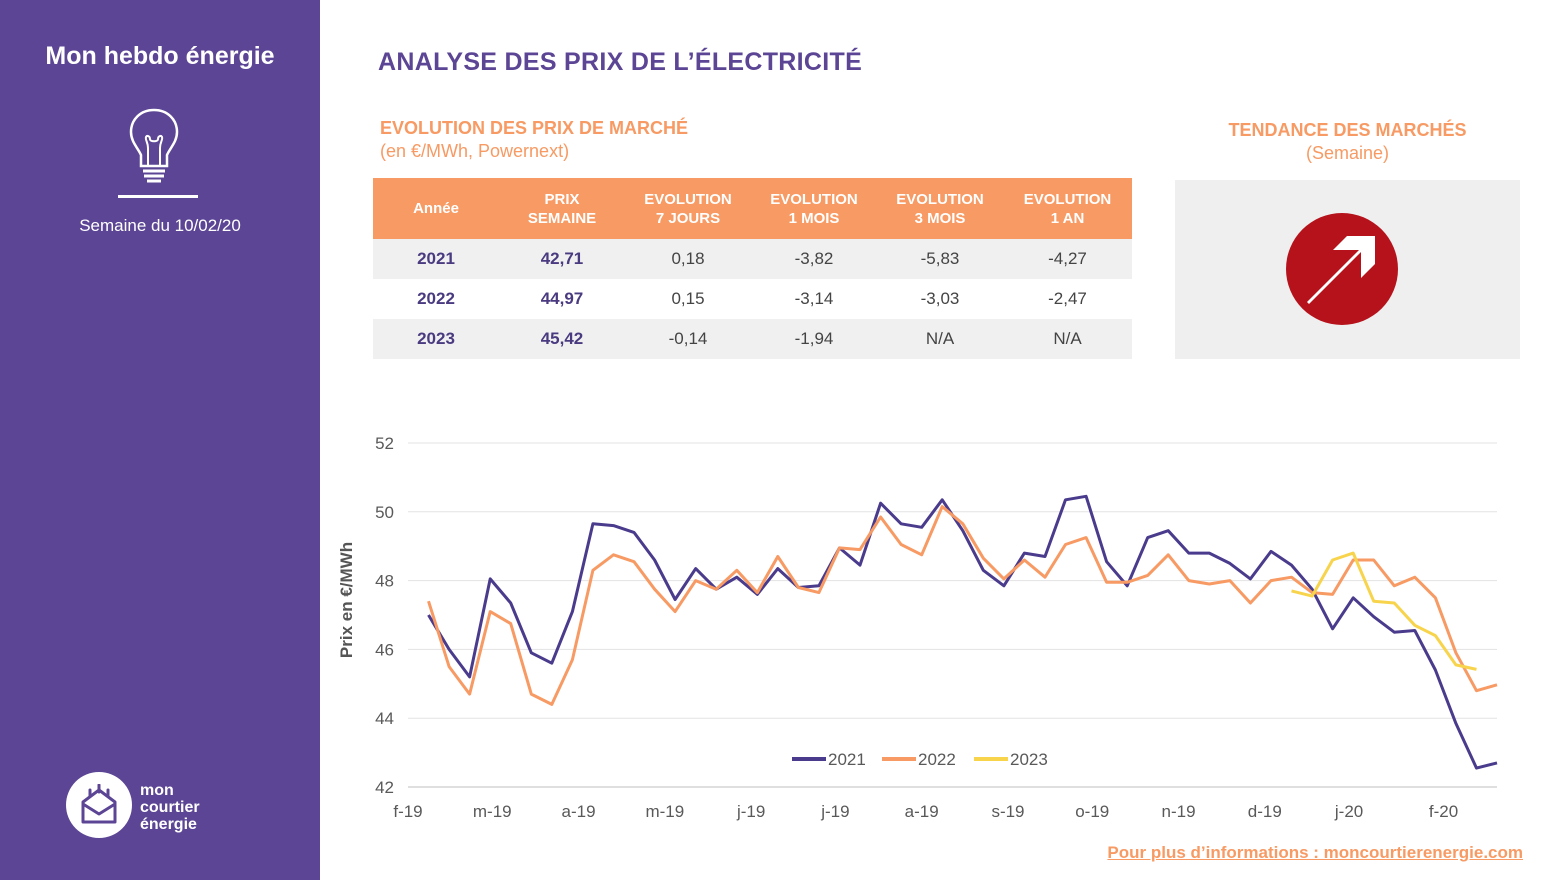 Image resolution: width=1568 pixels, height=880 pixels. Describe the element at coordinates (1347, 153) in the screenshot. I see `trend-subtitle: (Semaine)` at that location.